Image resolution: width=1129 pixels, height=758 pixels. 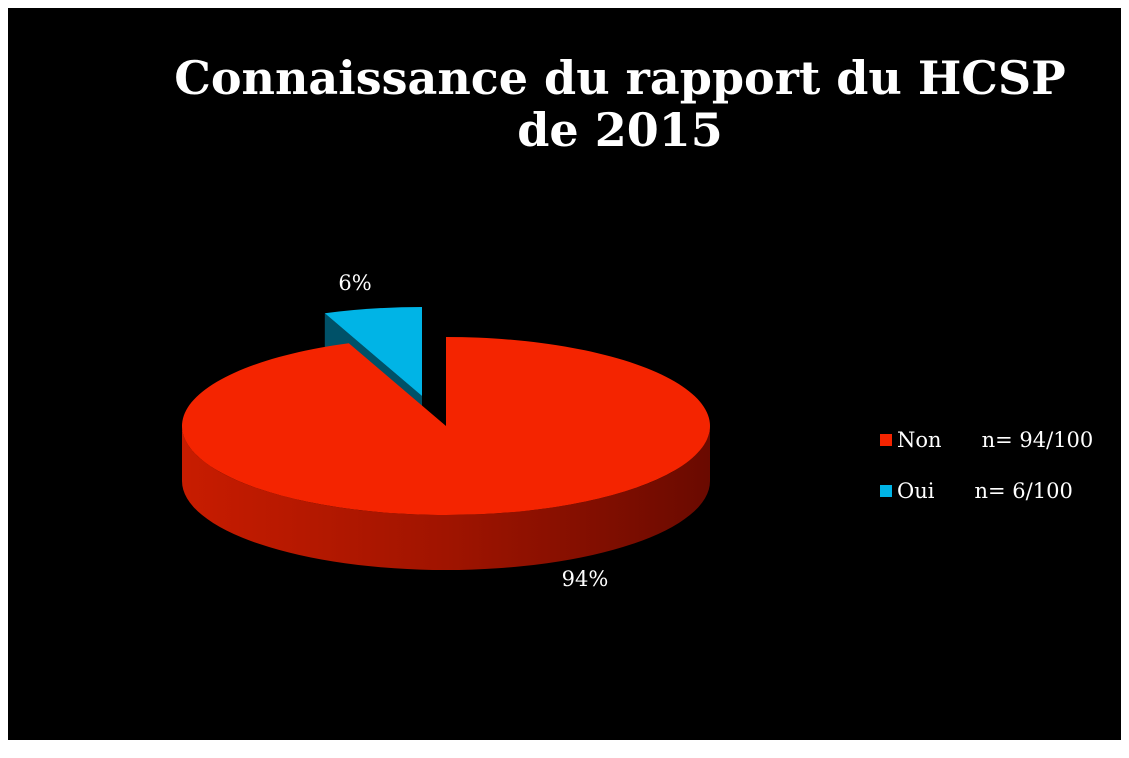 I want to click on chart-title: Connaissance du rapport du HCSP de 2015, so click(x=620, y=104).